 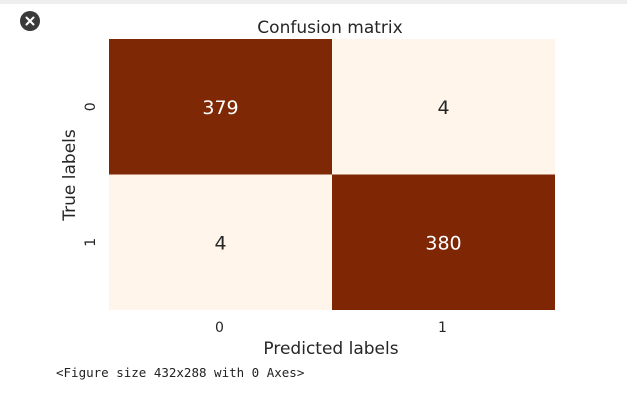 I want to click on x-tick-label-1: 1, so click(x=442, y=328).